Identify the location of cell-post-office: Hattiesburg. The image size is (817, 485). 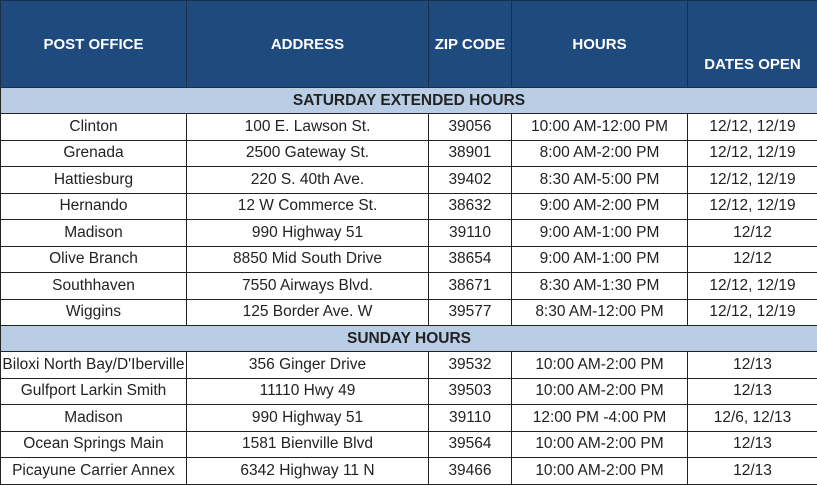
(94, 180).